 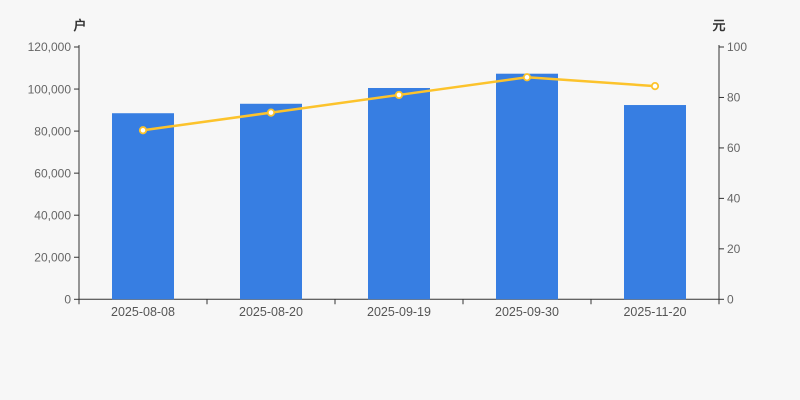 What do you see at coordinates (50, 89) in the screenshot?
I see `left-axis-tick-label: 100,000` at bounding box center [50, 89].